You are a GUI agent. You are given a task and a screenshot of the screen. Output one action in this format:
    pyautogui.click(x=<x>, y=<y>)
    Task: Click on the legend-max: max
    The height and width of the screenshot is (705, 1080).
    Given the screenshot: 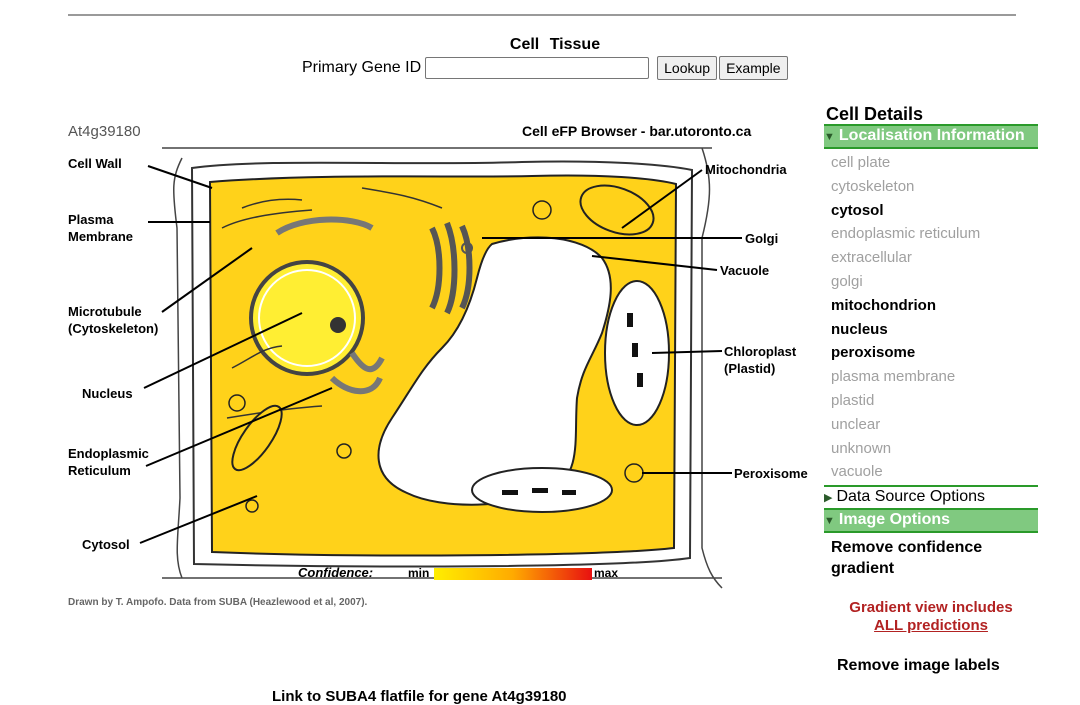 What is the action you would take?
    pyautogui.click(x=606, y=573)
    